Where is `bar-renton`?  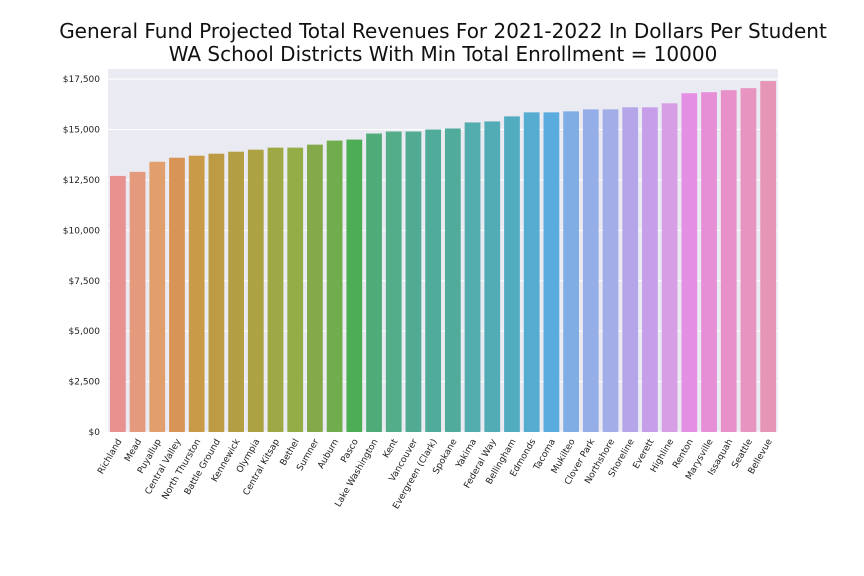 bar-renton is located at coordinates (689, 262).